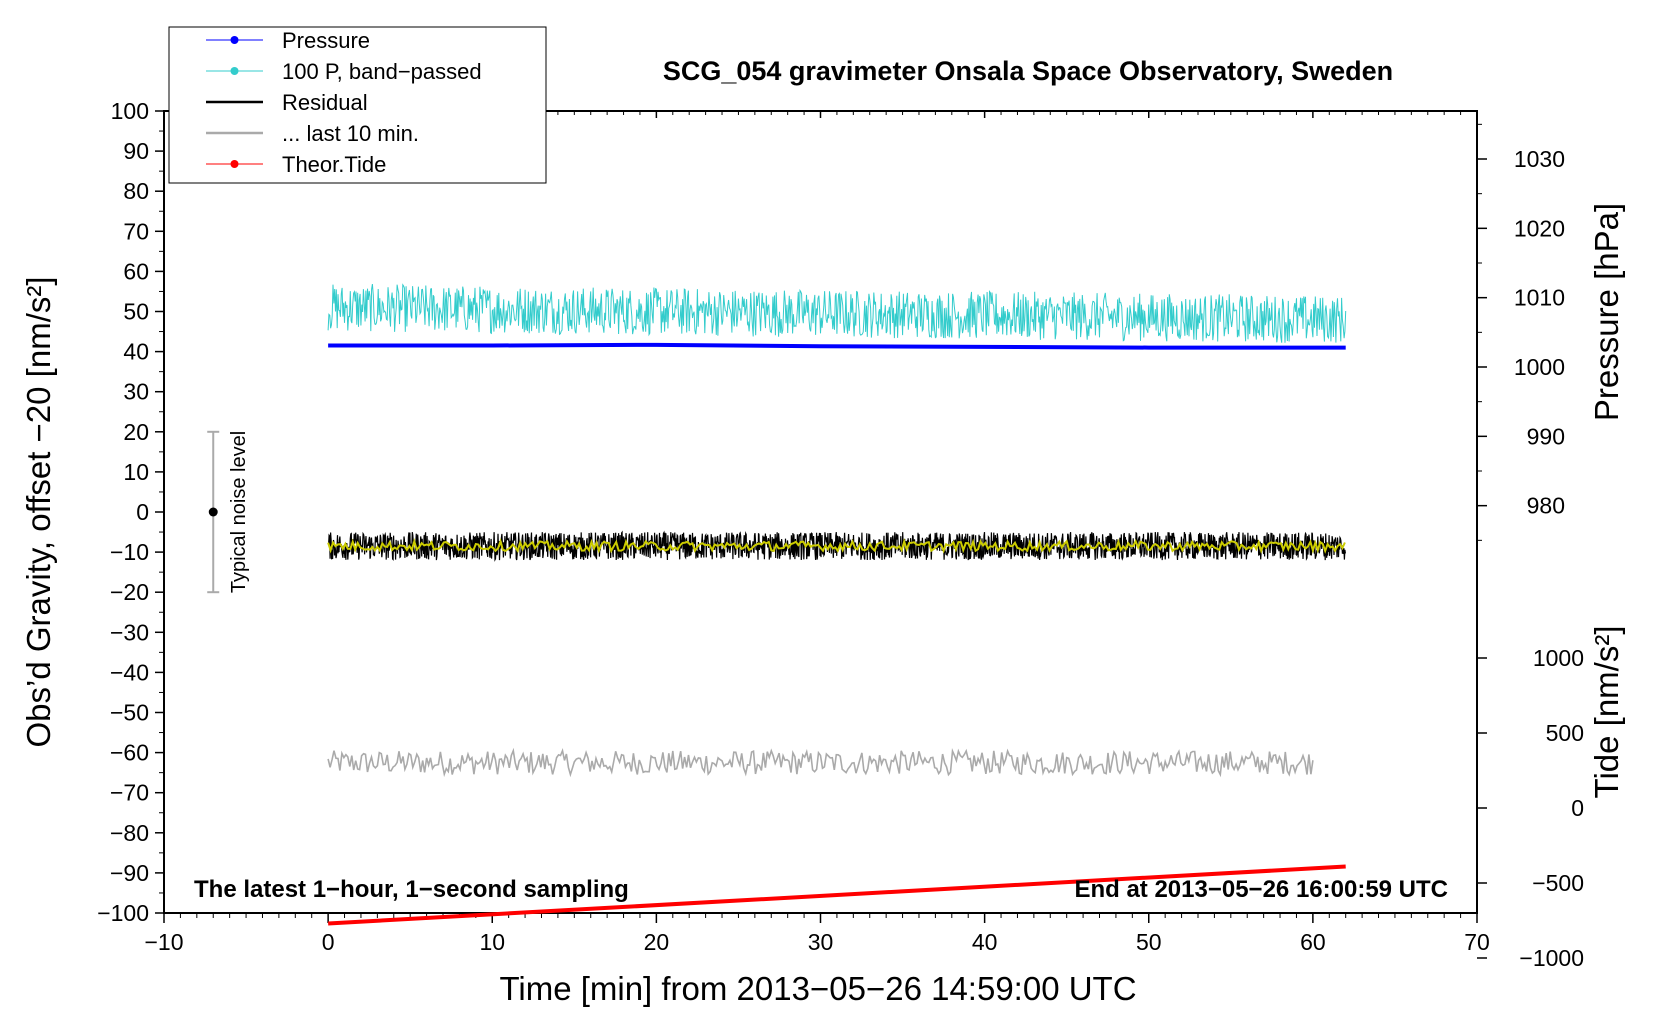  Describe the element at coordinates (136, 392) in the screenshot. I see `y-tick-label: 30` at that location.